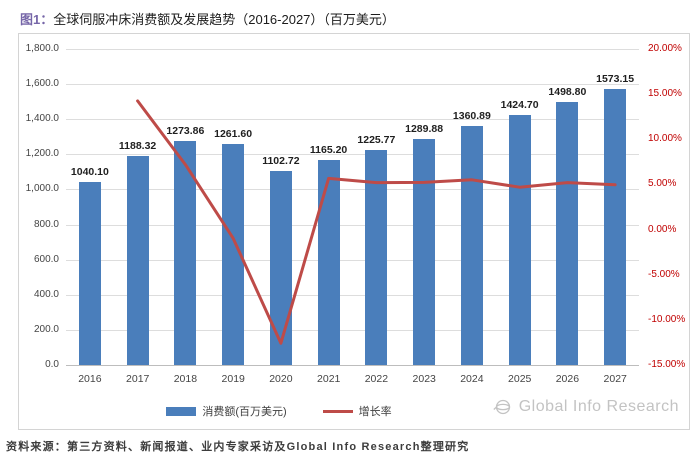 The height and width of the screenshot is (464, 700). I want to click on chart-legend: 消费额(百万美元) 增长率, so click(279, 411).